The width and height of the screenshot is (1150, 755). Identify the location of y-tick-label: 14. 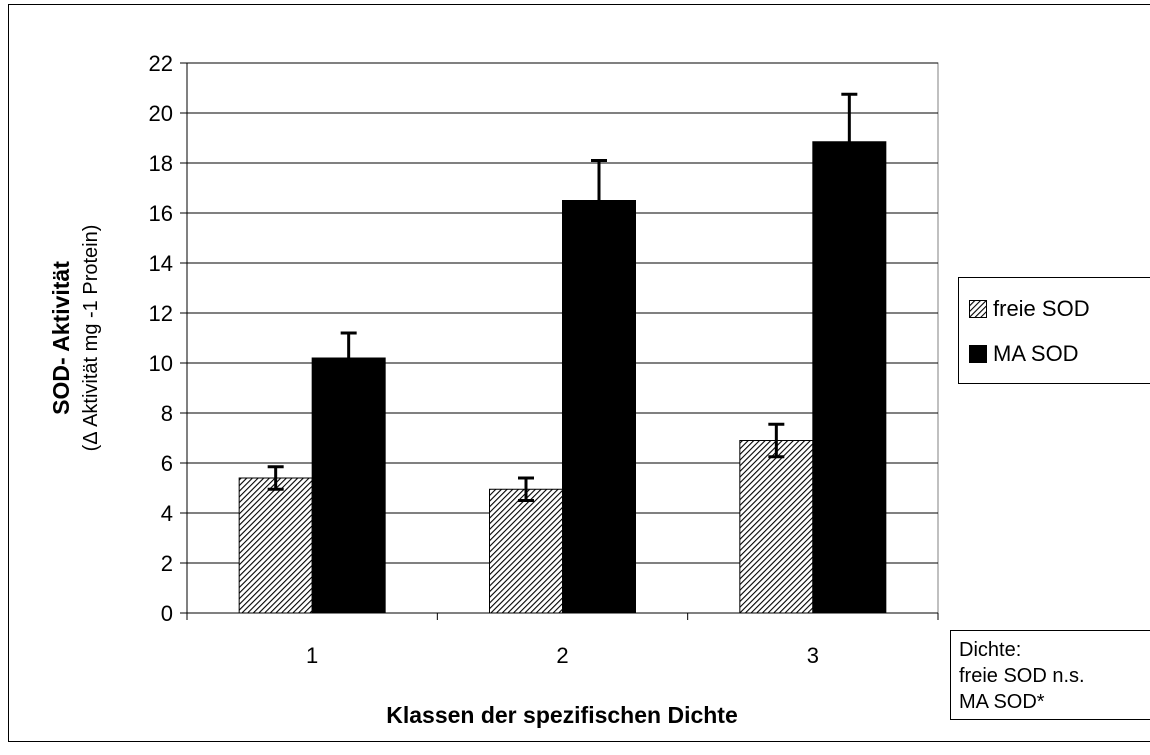
(161, 263).